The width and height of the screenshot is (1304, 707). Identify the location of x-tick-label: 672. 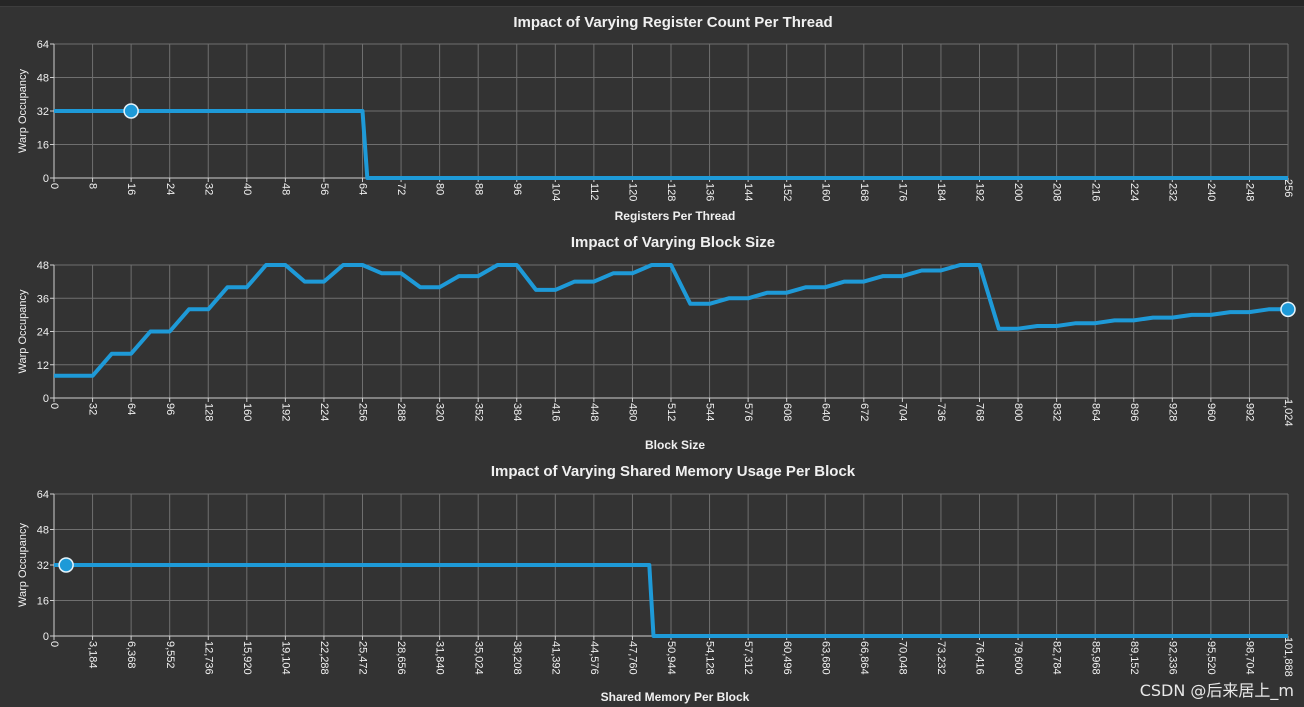
(864, 412).